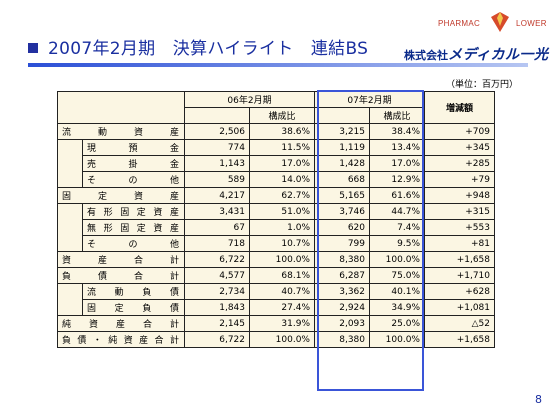 The image size is (560, 420). What do you see at coordinates (481, 85) in the screenshot?
I see `unit-note: （単位：百万円）` at bounding box center [481, 85].